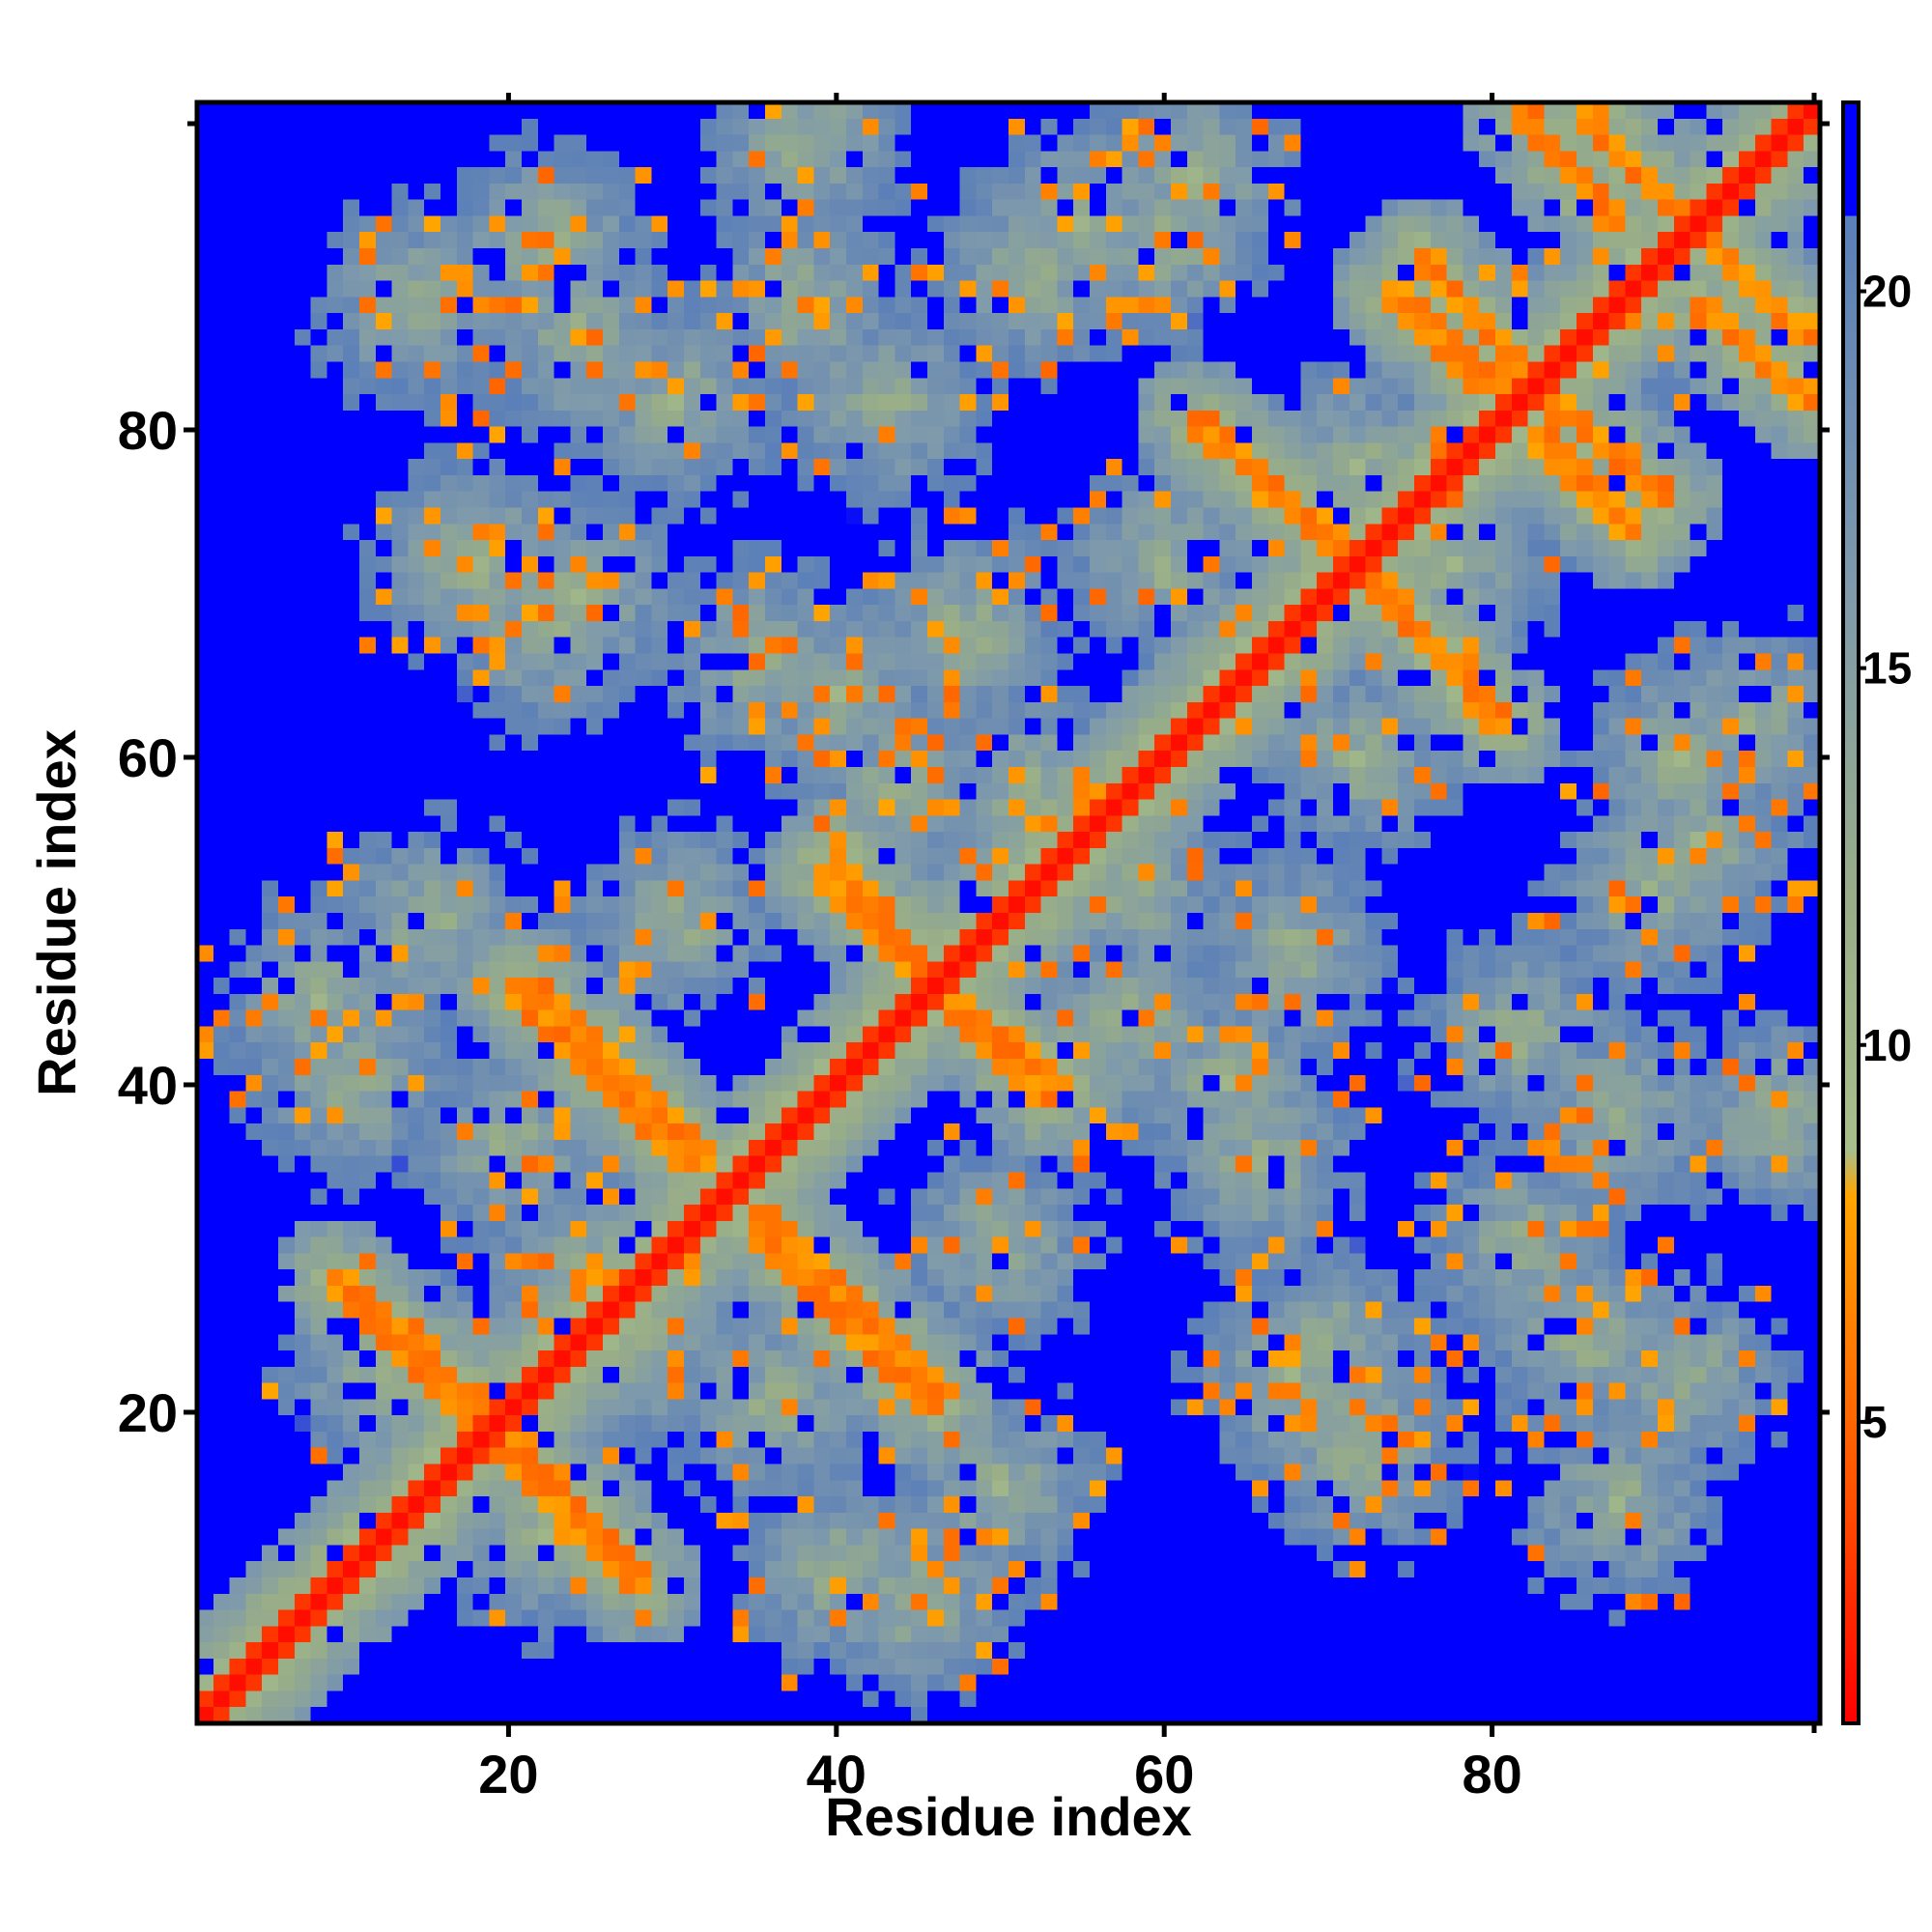 Image resolution: width=1932 pixels, height=1932 pixels. I want to click on y-axis-ticks: 20 40 60 80, so click(157, 782).